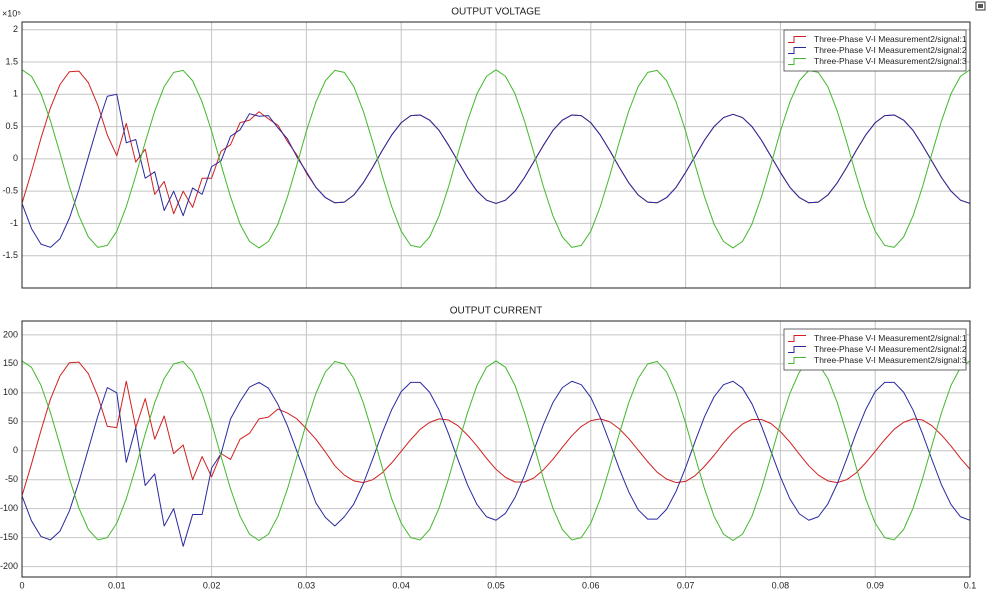 The height and width of the screenshot is (590, 988). Describe the element at coordinates (591, 585) in the screenshot. I see `x-tick-label: 0.06` at that location.